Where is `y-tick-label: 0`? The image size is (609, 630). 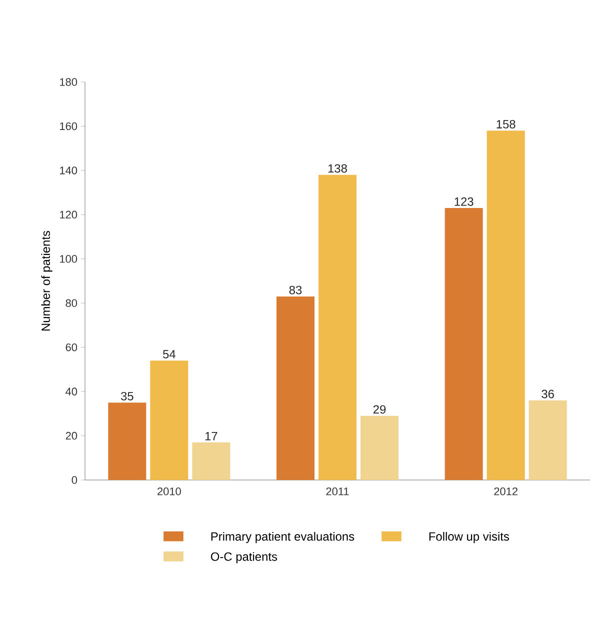
y-tick-label: 0 is located at coordinates (75, 480).